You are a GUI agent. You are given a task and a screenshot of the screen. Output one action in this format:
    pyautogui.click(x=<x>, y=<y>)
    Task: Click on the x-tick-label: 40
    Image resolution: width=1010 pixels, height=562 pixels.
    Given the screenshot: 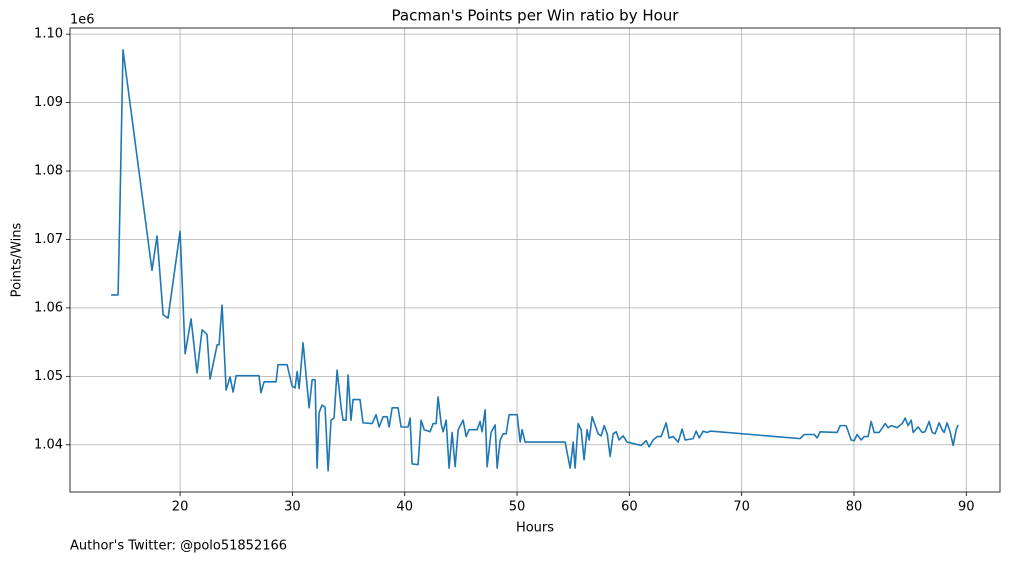 What is the action you would take?
    pyautogui.click(x=404, y=507)
    